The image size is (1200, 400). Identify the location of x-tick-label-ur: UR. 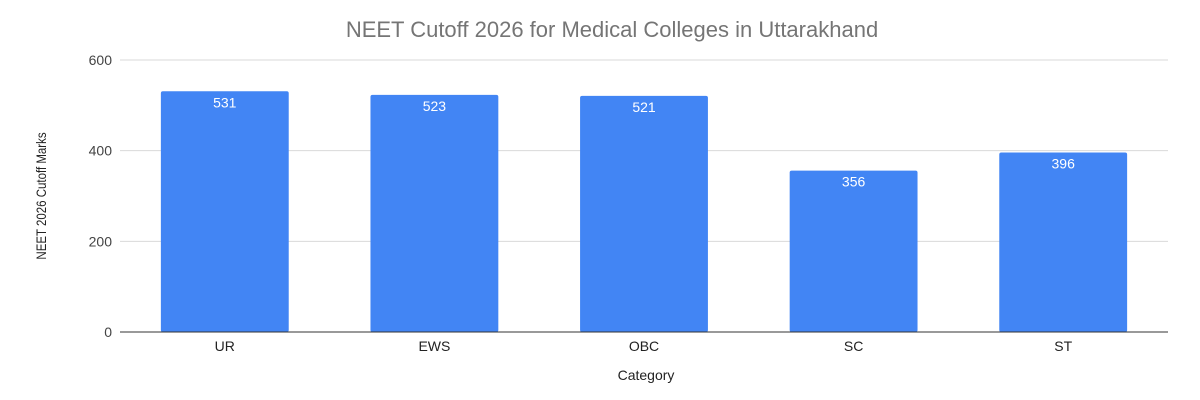
(225, 346).